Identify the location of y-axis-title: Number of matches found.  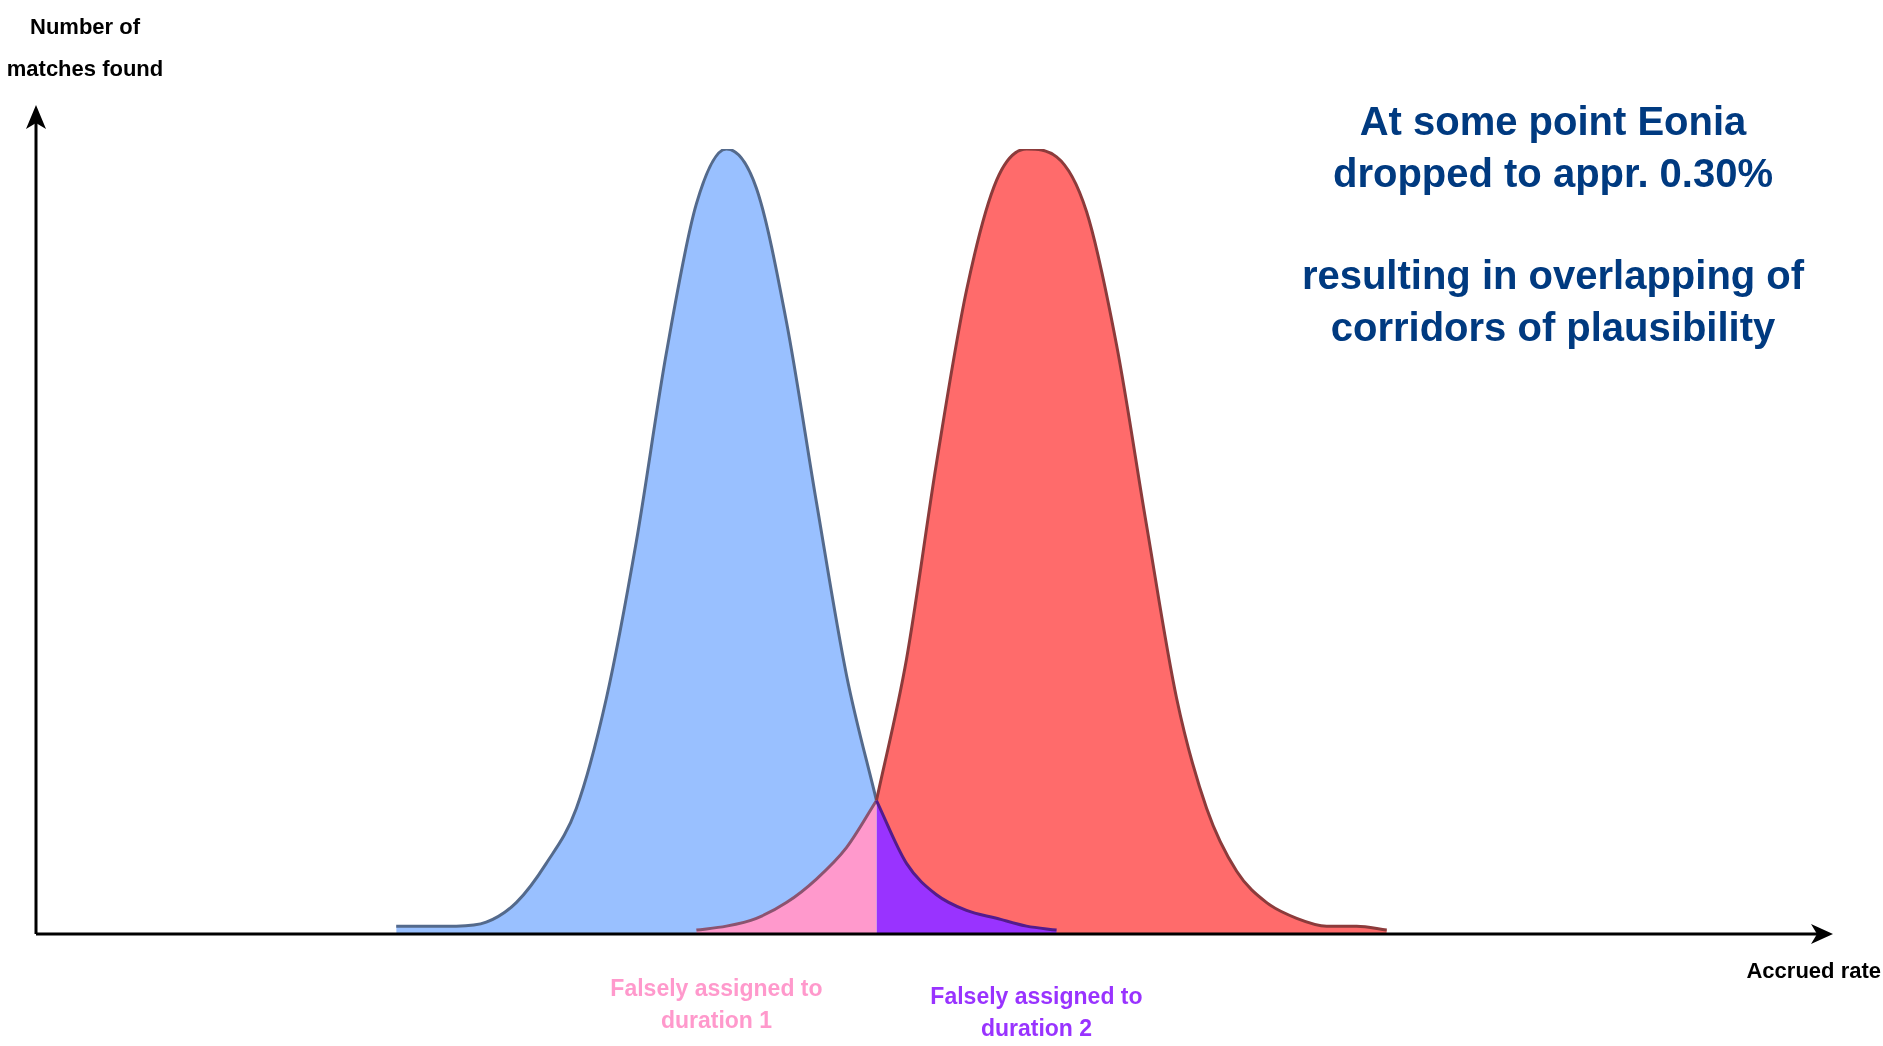
(85, 48).